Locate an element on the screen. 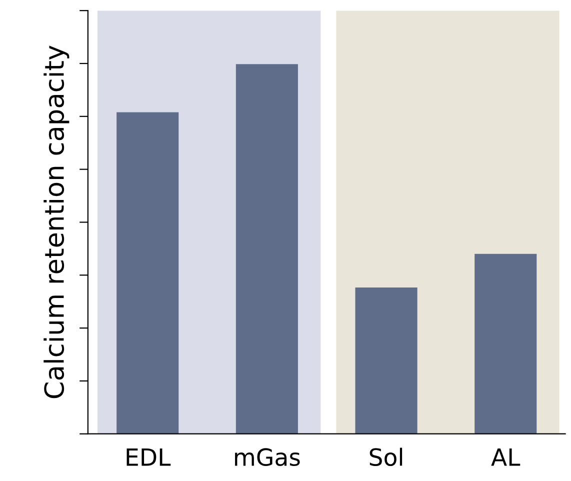 The image size is (571, 481). x-tick-label: Sol is located at coordinates (386, 457).